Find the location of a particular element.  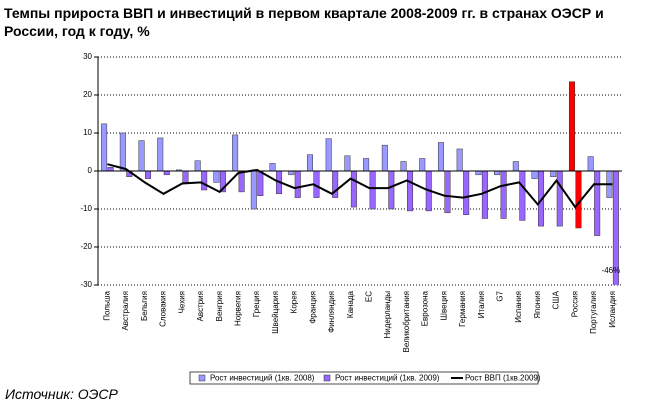

x-tick-label: Бельгия is located at coordinates (144, 306).